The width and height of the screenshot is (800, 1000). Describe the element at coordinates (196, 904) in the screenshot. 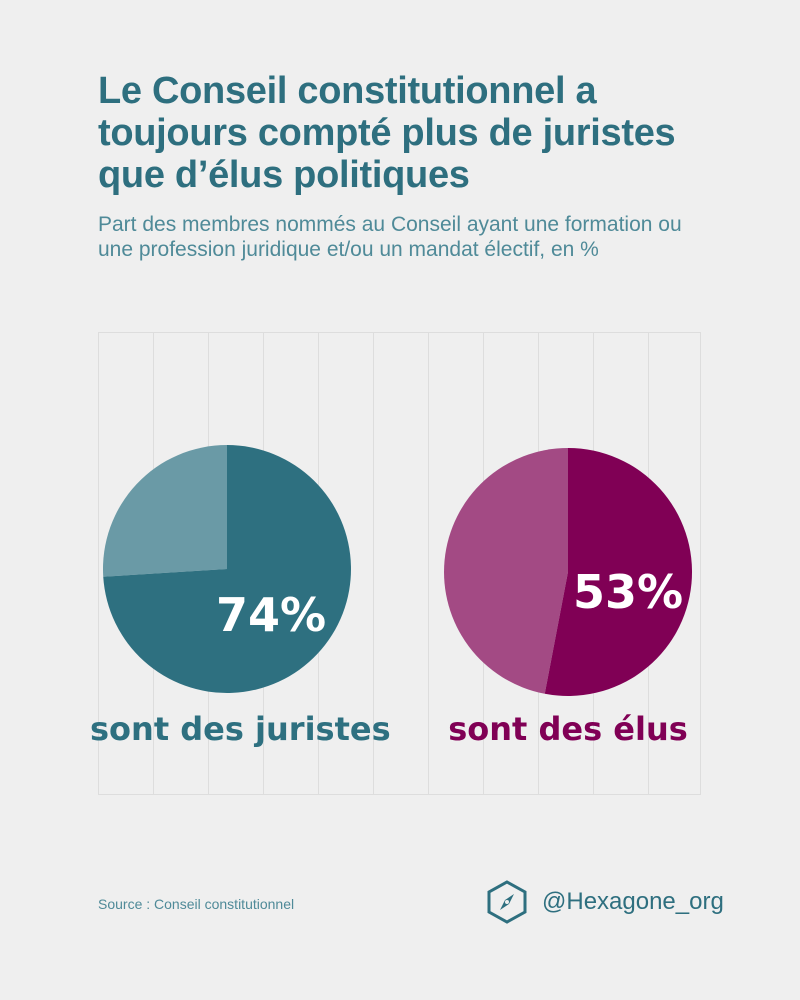

I see `source-note: Source : Conseil constitutionnel` at that location.